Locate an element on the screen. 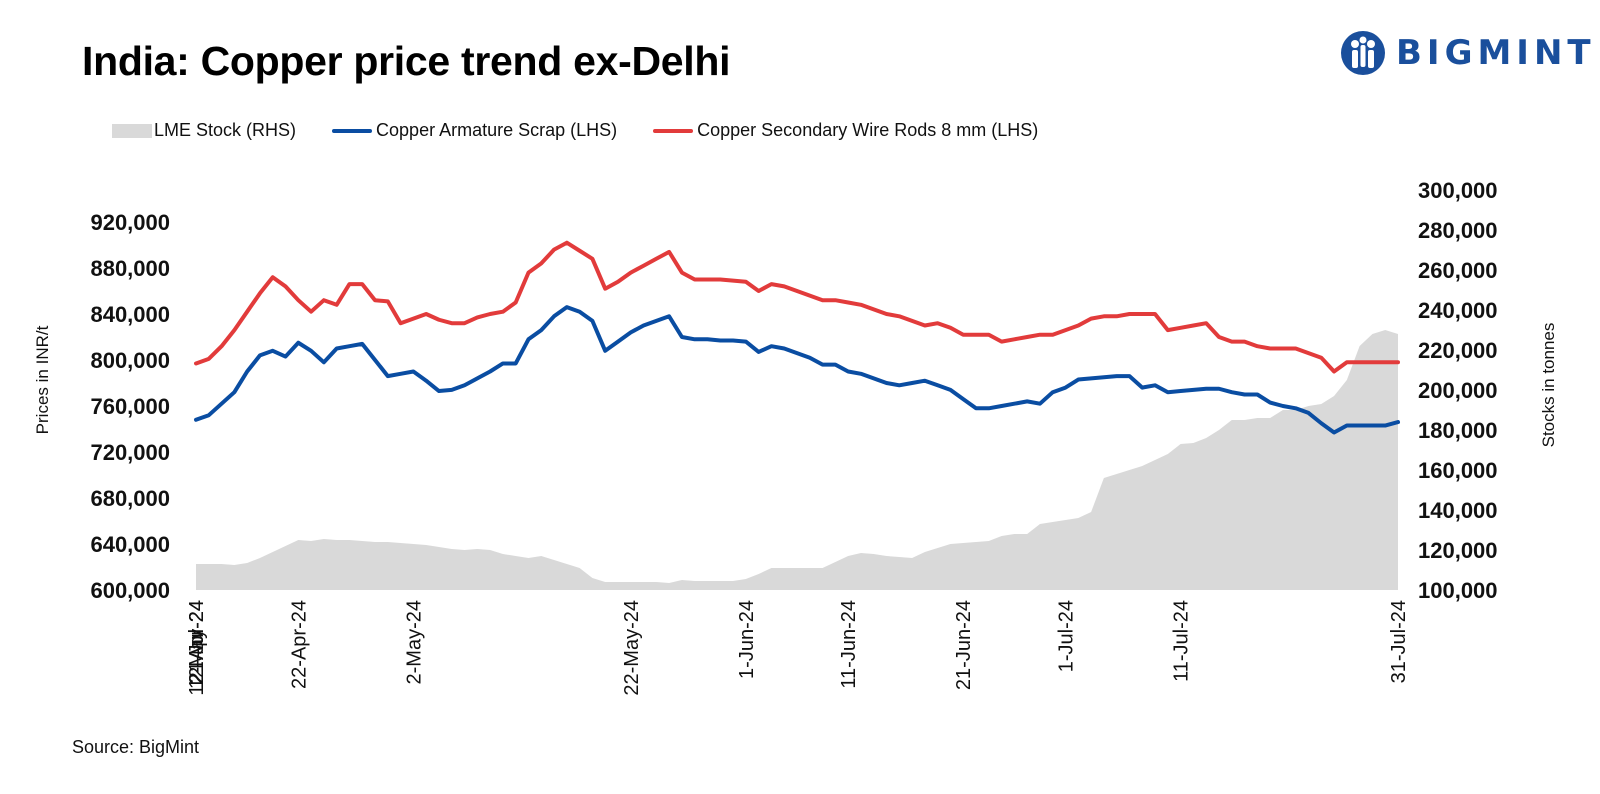  legend-label-wire-rods: Copper Secondary Wire Rods 8 mm (LHS) is located at coordinates (868, 130).